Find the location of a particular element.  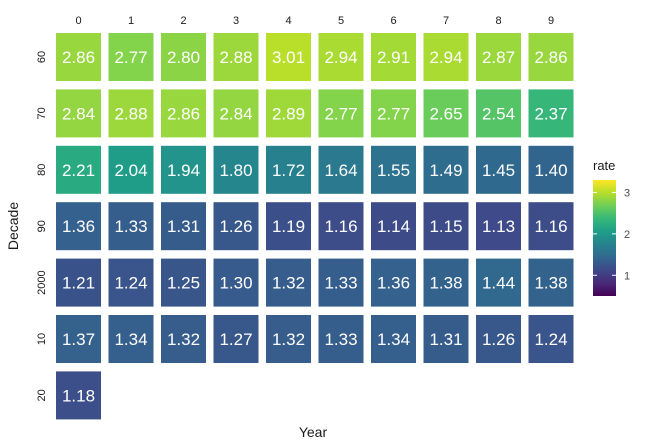

x-tick-label: 9 is located at coordinates (551, 21).